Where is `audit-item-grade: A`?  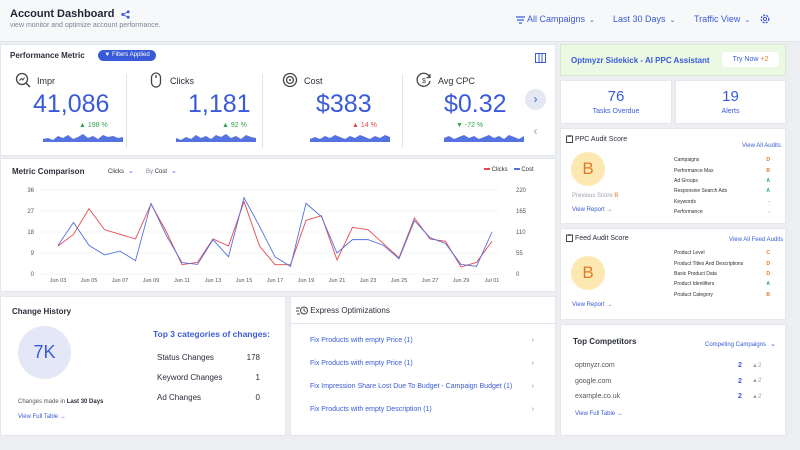 audit-item-grade: A is located at coordinates (768, 191).